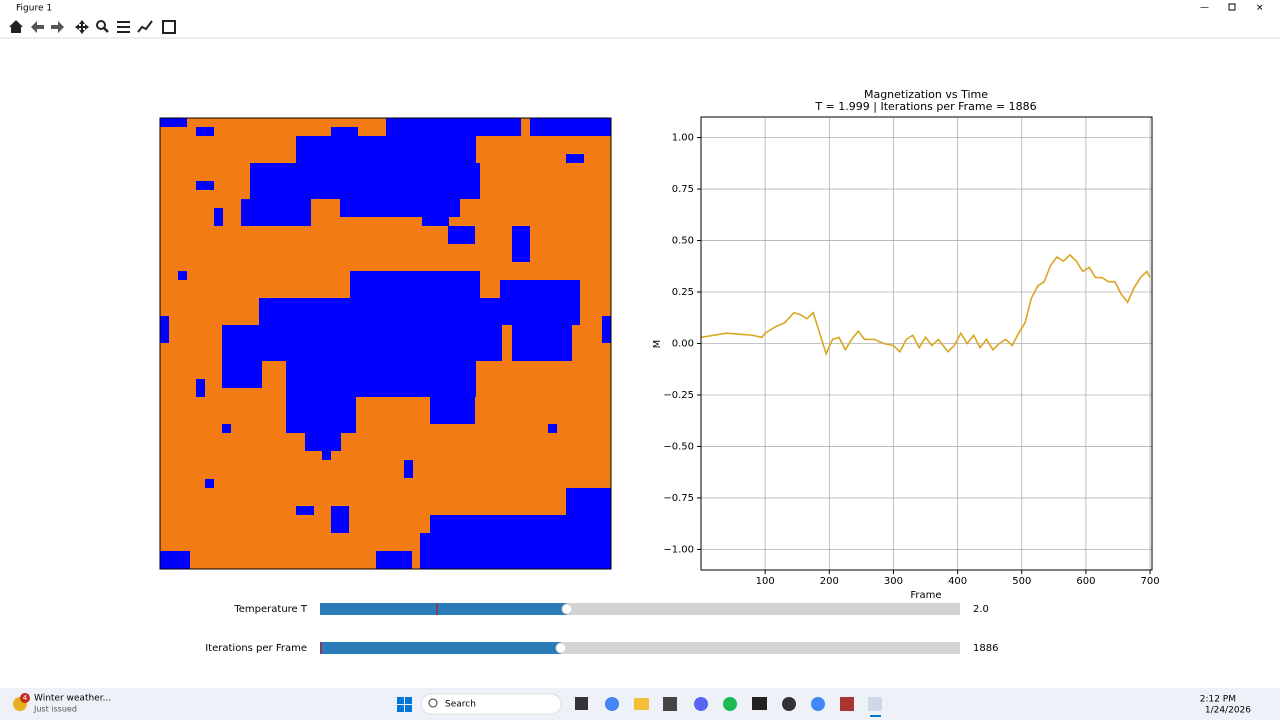 The image size is (1280, 724). What do you see at coordinates (1260, 9) in the screenshot?
I see `close: ✕` at bounding box center [1260, 9].